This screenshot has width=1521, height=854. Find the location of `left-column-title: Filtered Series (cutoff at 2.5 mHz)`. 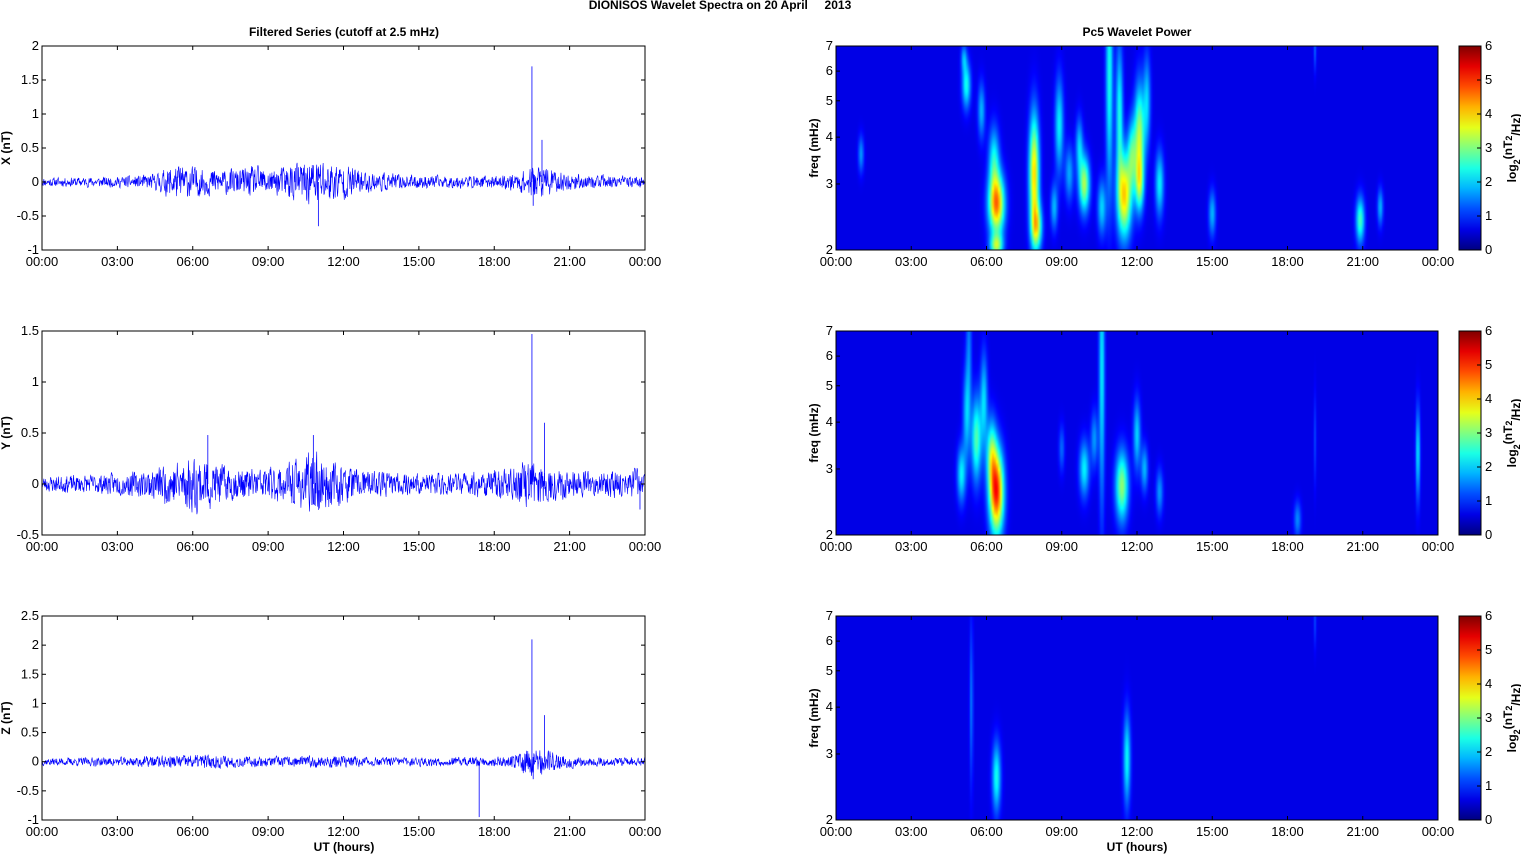

left-column-title: Filtered Series (cutoff at 2.5 mHz) is located at coordinates (344, 32).